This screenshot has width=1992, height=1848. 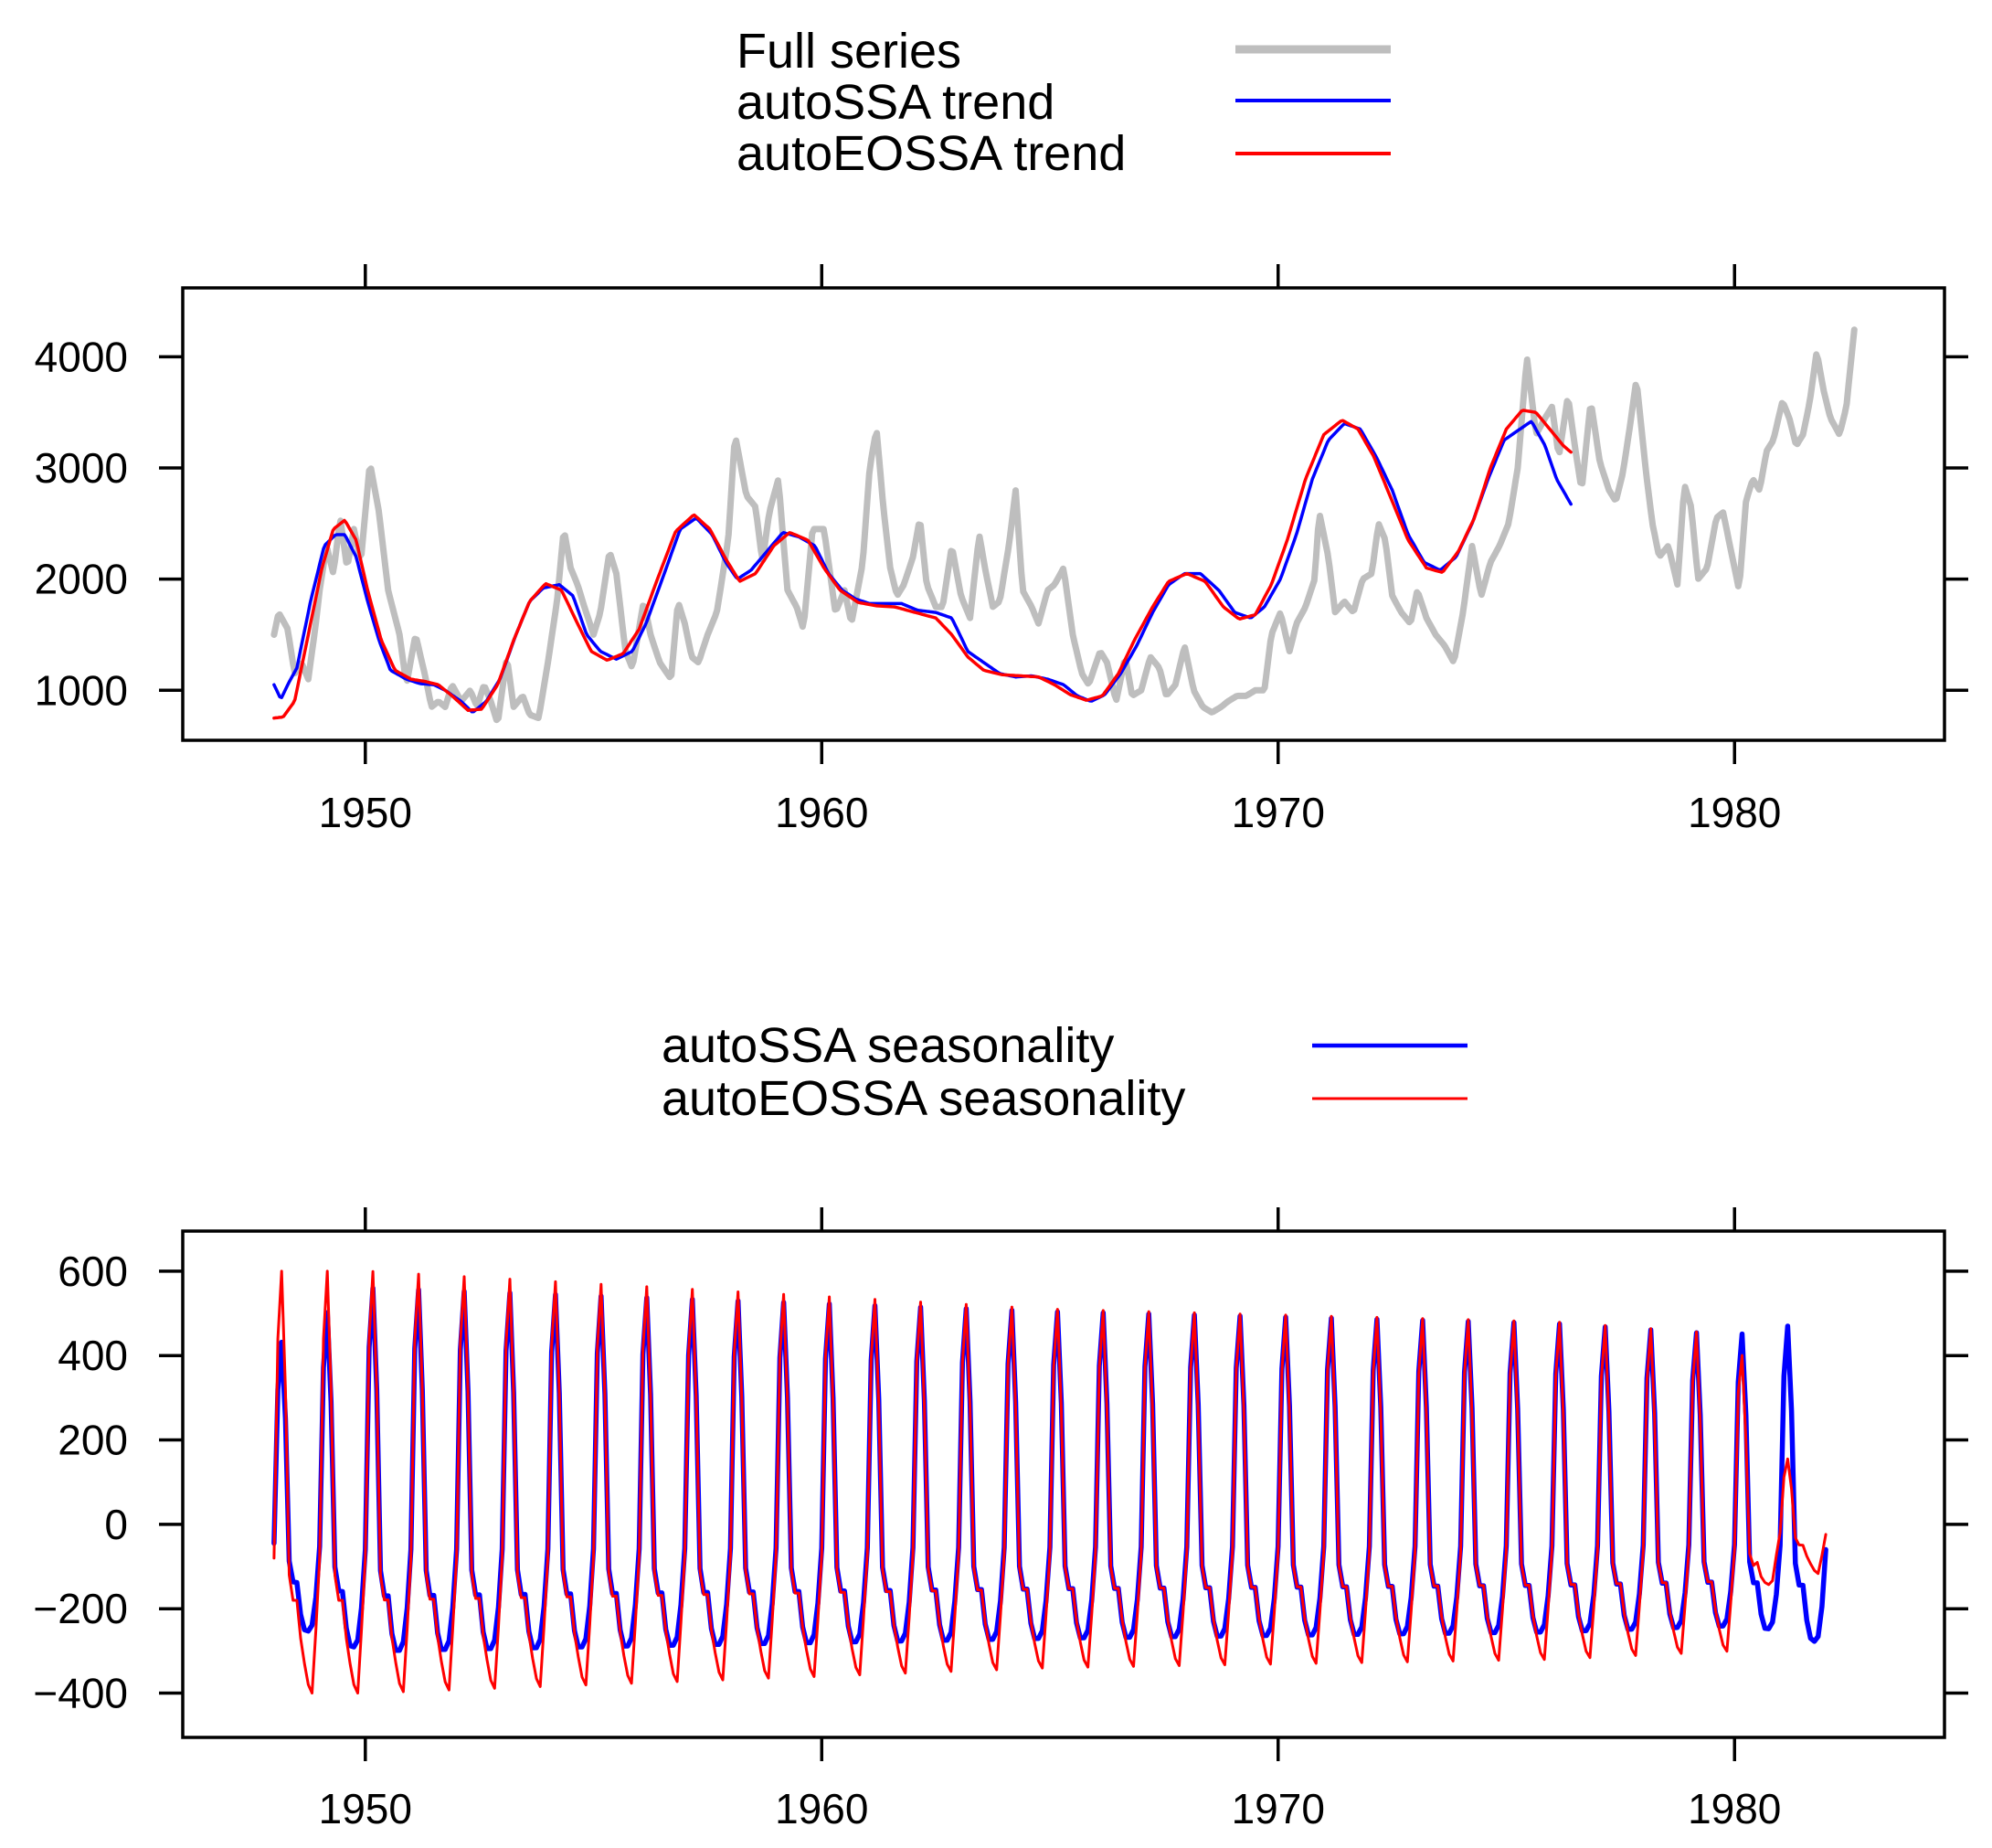 What do you see at coordinates (81, 579) in the screenshot?
I see `trend-y-tick-label: 2000` at bounding box center [81, 579].